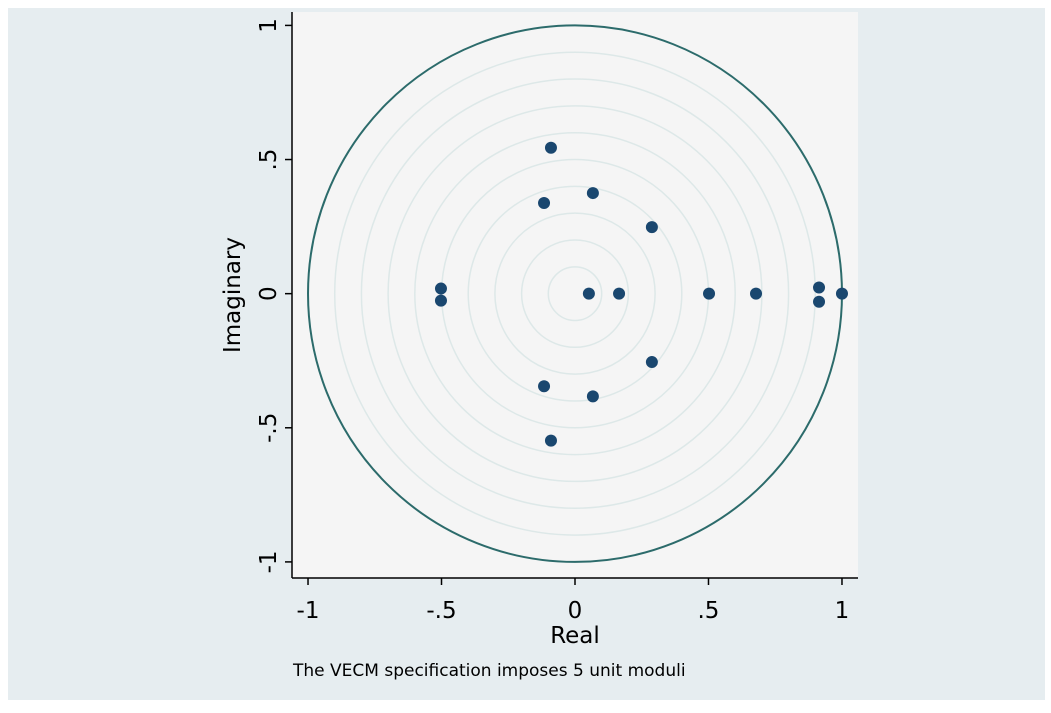 The image size is (1051, 713). Describe the element at coordinates (709, 611) in the screenshot. I see `x-tick-label: .5` at that location.